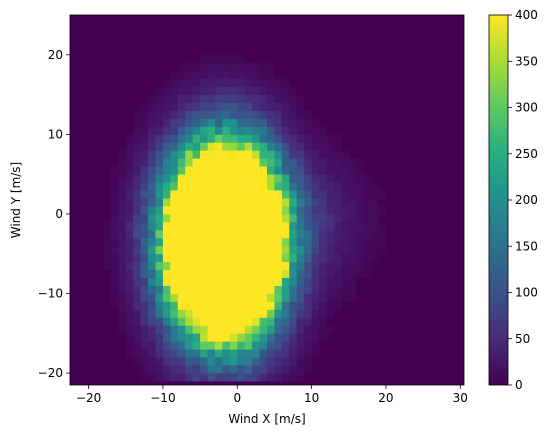 This screenshot has height=438, width=554. I want to click on x-axis-ticks: −20 −10 0 10 20 30, so click(272, 395).